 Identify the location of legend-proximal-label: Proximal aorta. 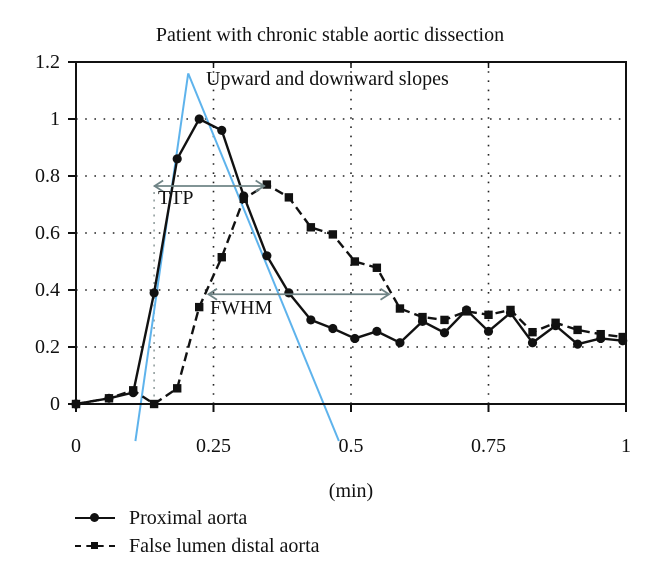
(188, 518).